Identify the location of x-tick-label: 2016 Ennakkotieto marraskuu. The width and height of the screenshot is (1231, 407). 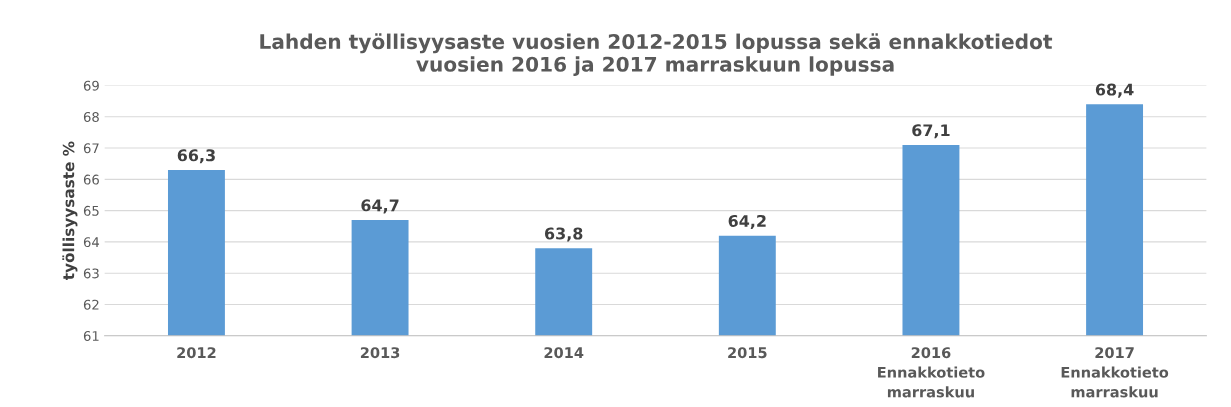
(931, 372).